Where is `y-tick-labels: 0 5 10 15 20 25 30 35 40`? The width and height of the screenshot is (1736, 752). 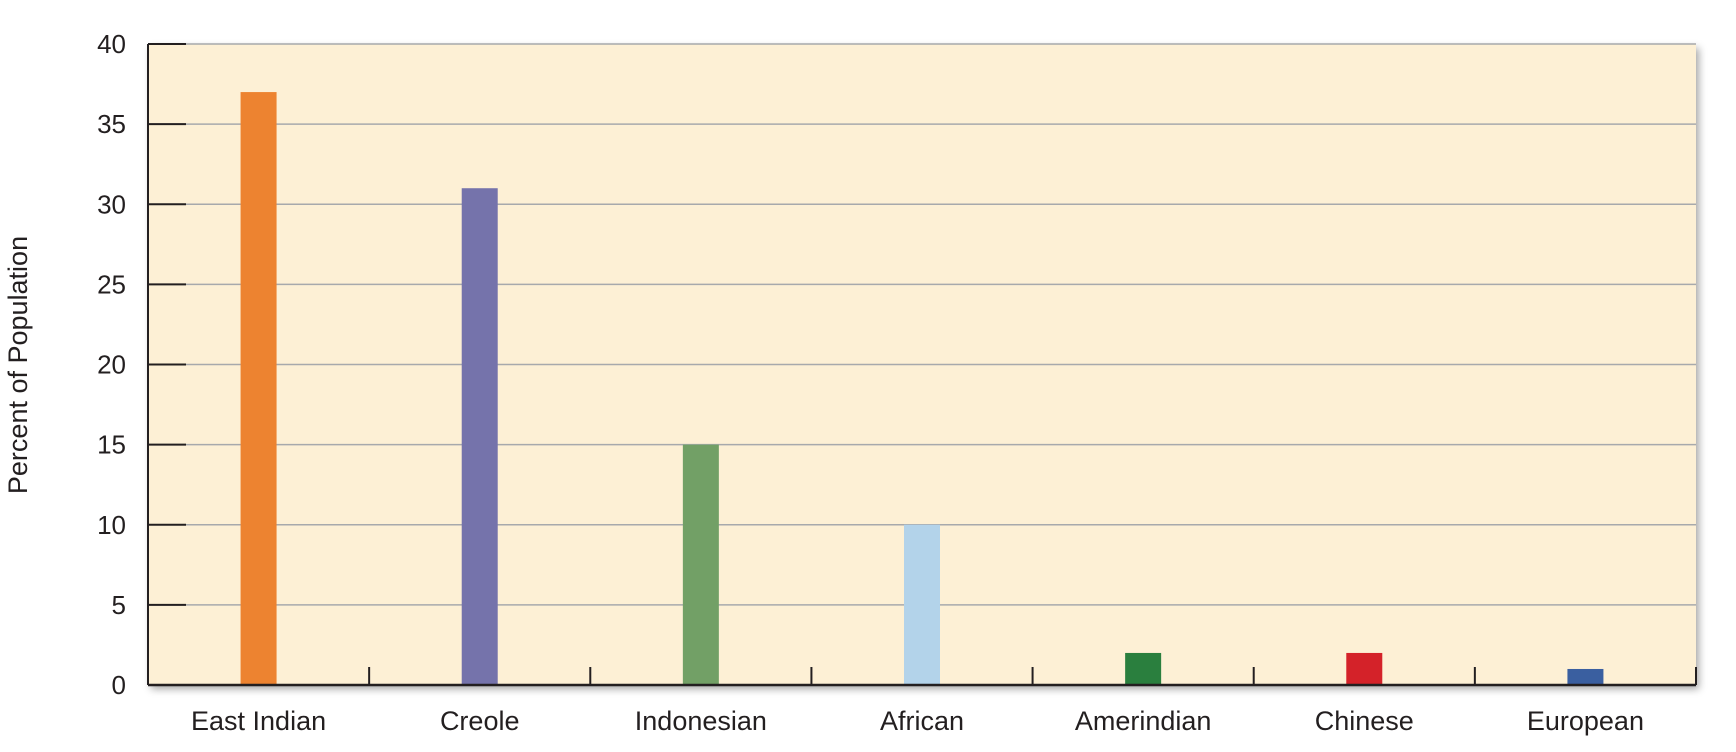 y-tick-labels: 0 5 10 15 20 25 30 35 40 is located at coordinates (111, 364).